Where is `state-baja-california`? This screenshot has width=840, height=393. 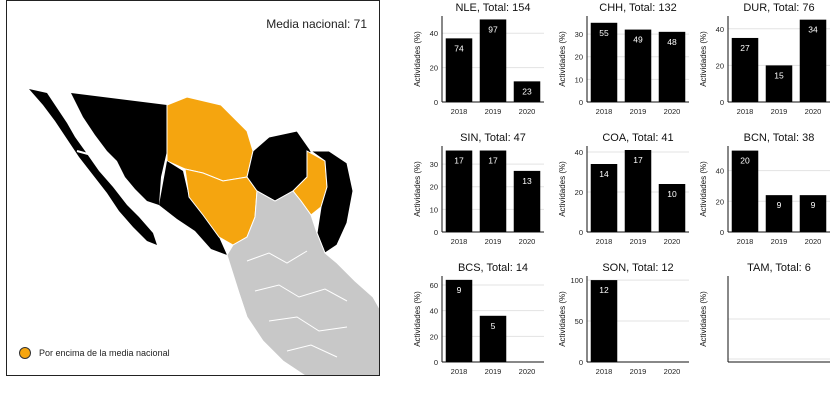 state-baja-california is located at coordinates (93, 167).